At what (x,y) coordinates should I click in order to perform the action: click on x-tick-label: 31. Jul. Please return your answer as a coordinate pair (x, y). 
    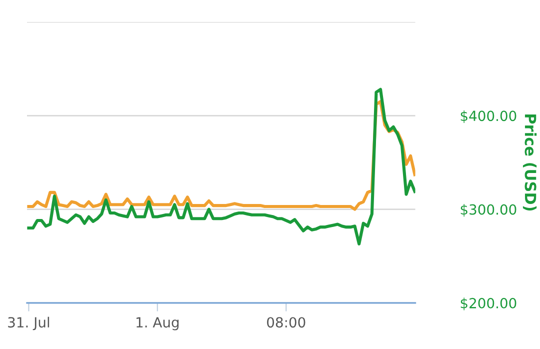
    Looking at the image, I should click on (29, 323).